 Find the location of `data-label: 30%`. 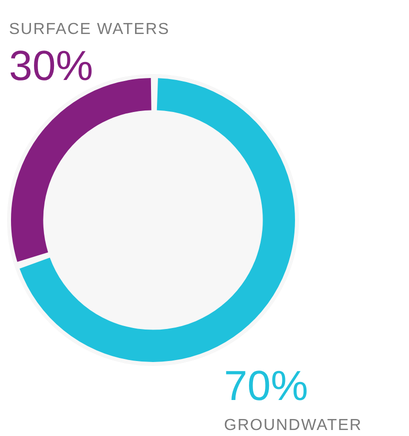

data-label: 30% is located at coordinates (51, 65).